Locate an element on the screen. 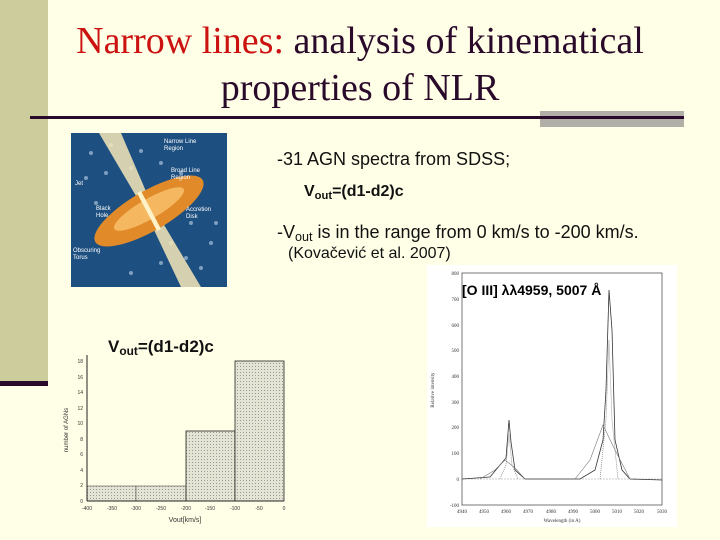 The image size is (720, 540). svg-text: 4980 is located at coordinates (551, 512).